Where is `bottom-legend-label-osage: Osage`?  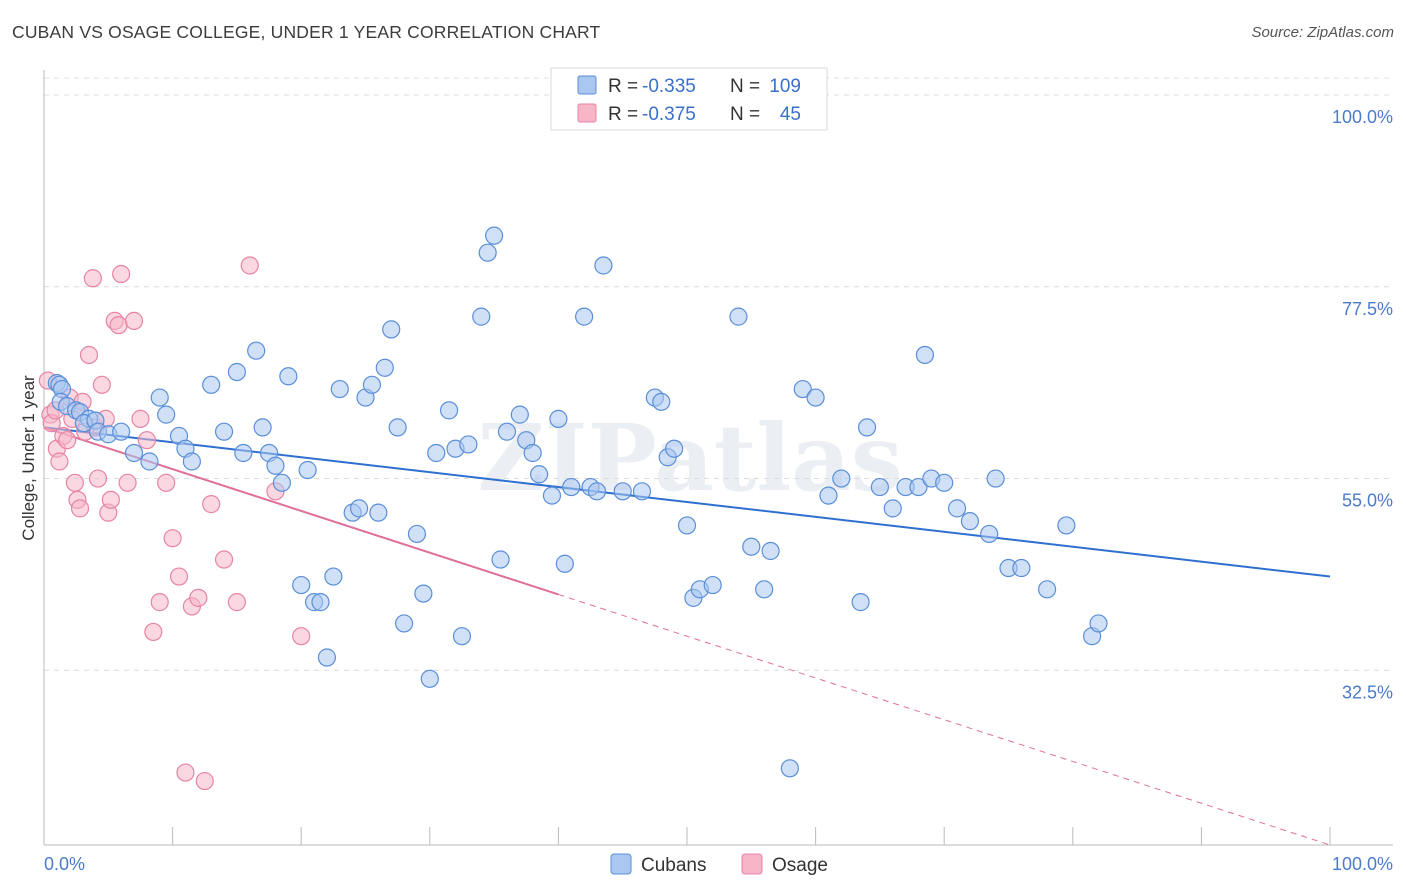 bottom-legend-label-osage: Osage is located at coordinates (800, 865).